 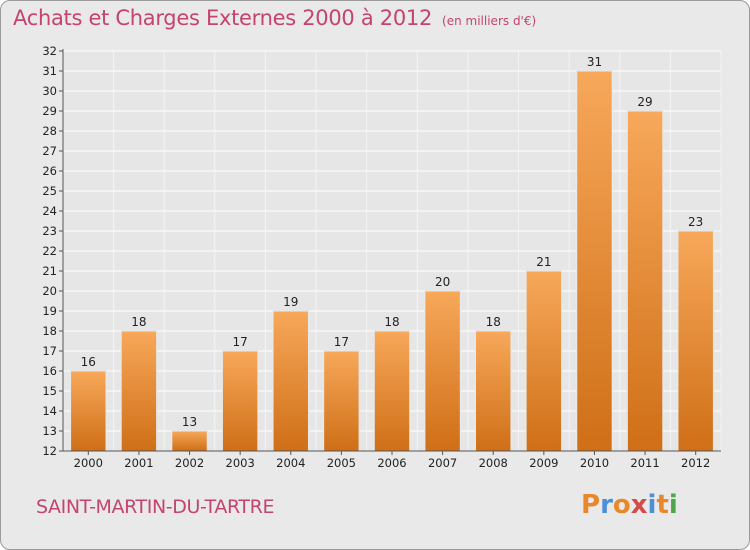 I want to click on y-tick-label: 29, so click(x=49, y=111).